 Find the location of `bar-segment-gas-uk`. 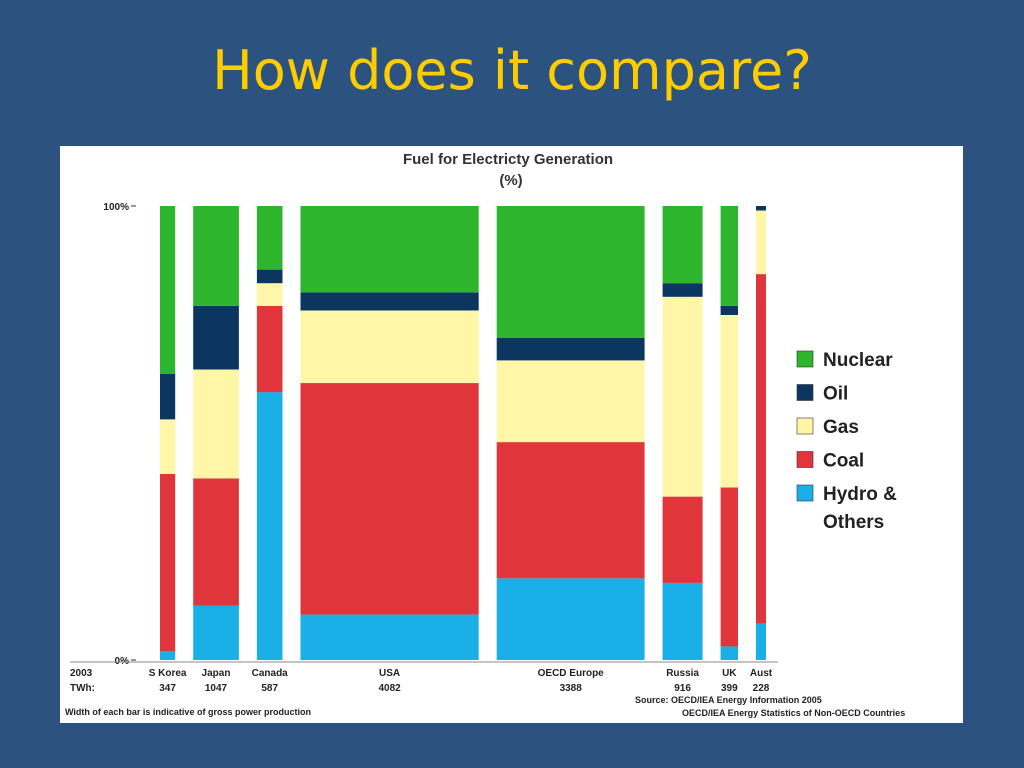

bar-segment-gas-uk is located at coordinates (729, 401).